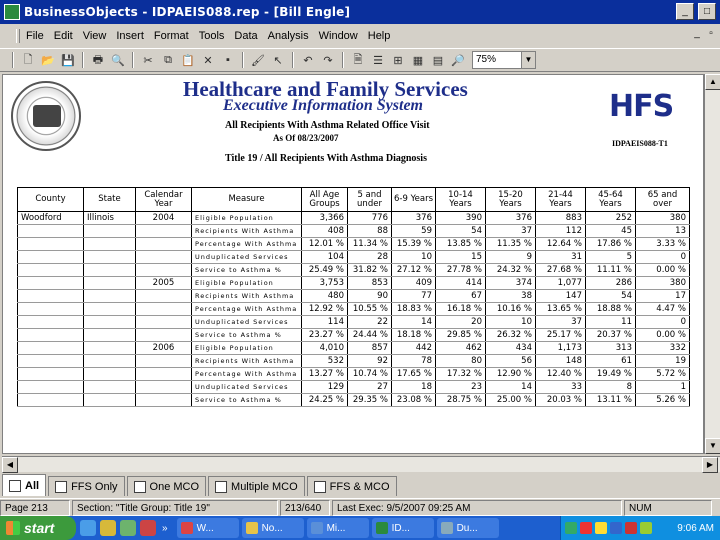 Image resolution: width=720 pixels, height=540 pixels. Describe the element at coordinates (228, 60) in the screenshot. I see `lock-icon: ▪` at that location.